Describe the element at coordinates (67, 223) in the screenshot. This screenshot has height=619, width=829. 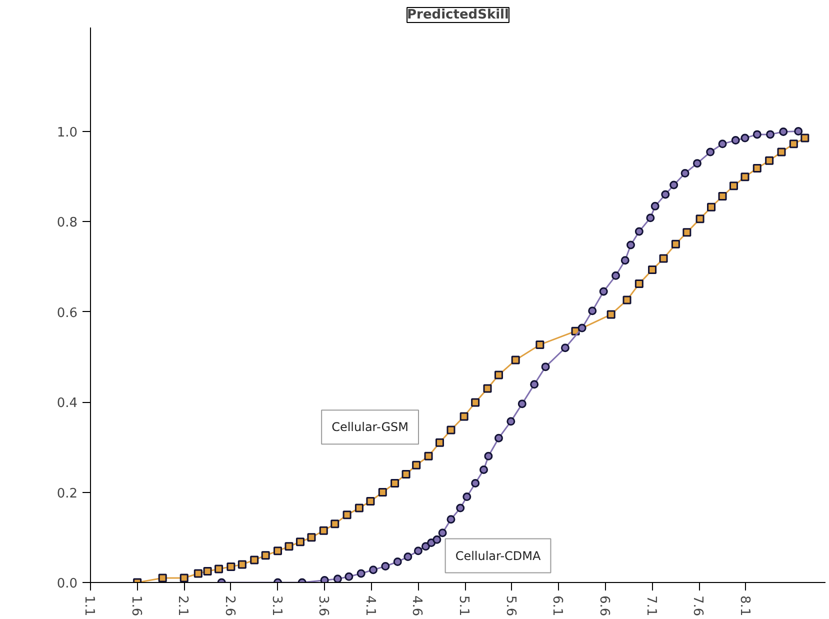
I see `y-tick-label: 0.8` at that location.